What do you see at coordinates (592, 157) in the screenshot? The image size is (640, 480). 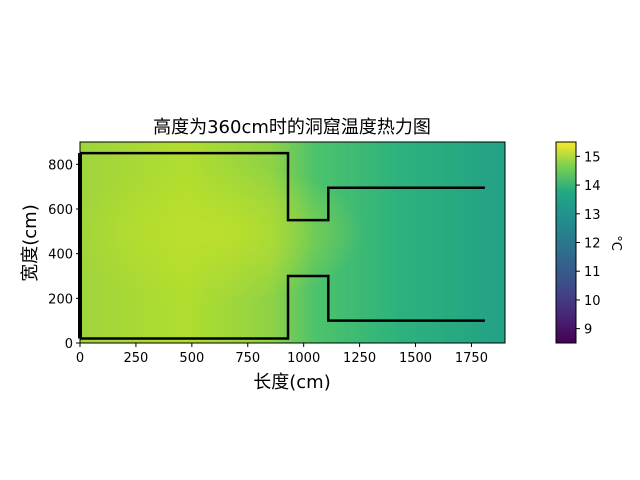 I see `colorbar-tick-label: 15` at bounding box center [592, 157].